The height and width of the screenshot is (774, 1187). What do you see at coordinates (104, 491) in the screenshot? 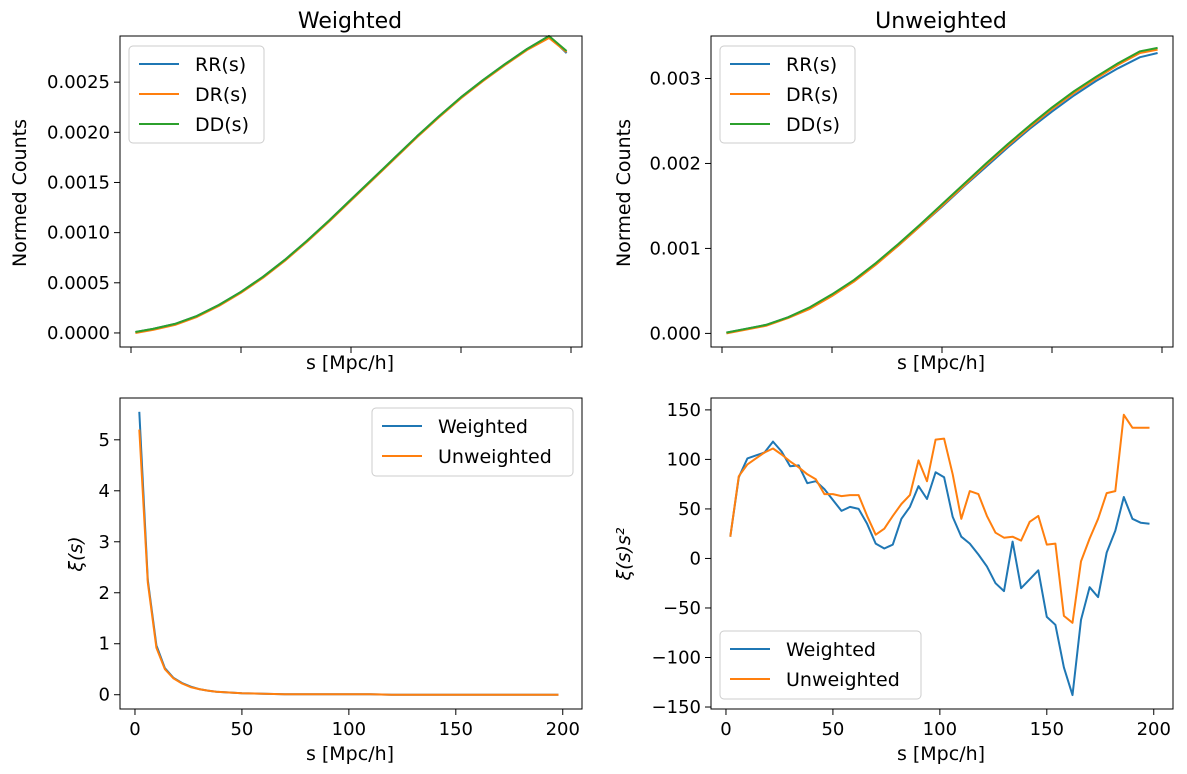
I see `y-tick-label: 4` at bounding box center [104, 491].